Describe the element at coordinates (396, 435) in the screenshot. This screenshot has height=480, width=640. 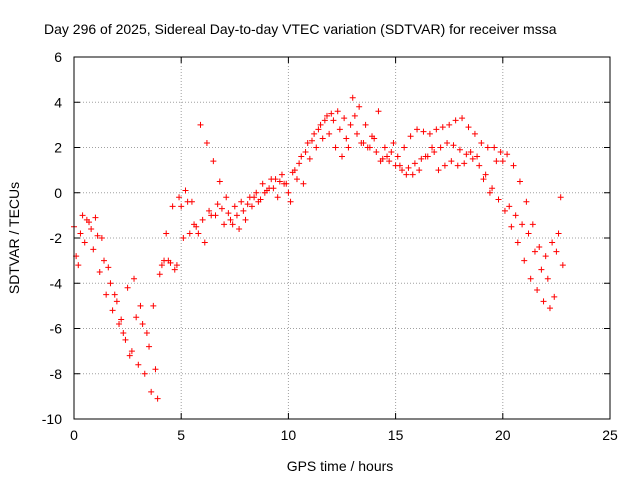
I see `x-tick-label: 15` at that location.